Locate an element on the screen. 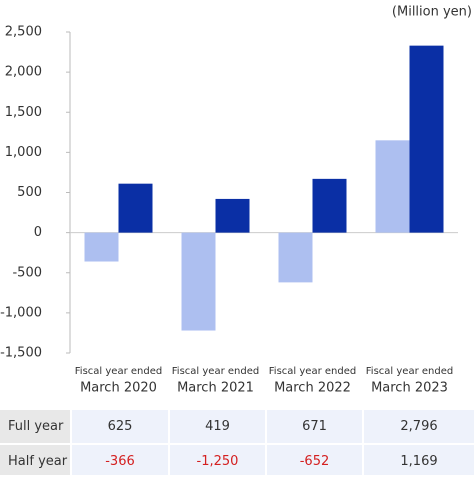 This screenshot has width=474, height=479. x-tick-label: March 2020 is located at coordinates (118, 388).